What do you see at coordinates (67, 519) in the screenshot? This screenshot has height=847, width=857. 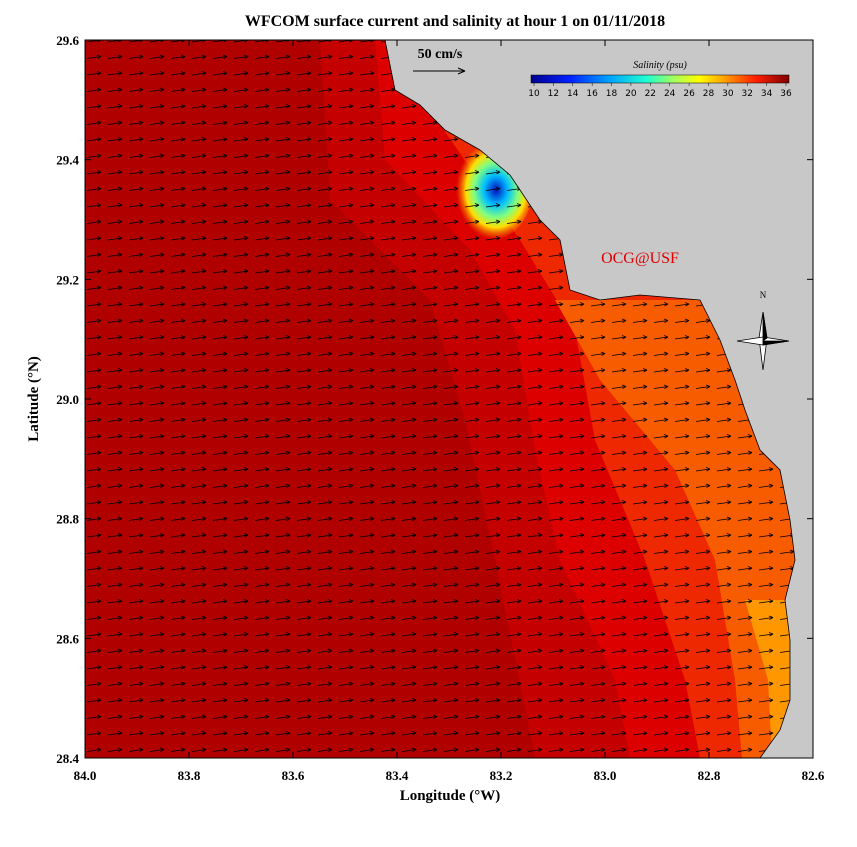 I see `y-tick-label: 28.8` at bounding box center [67, 519].